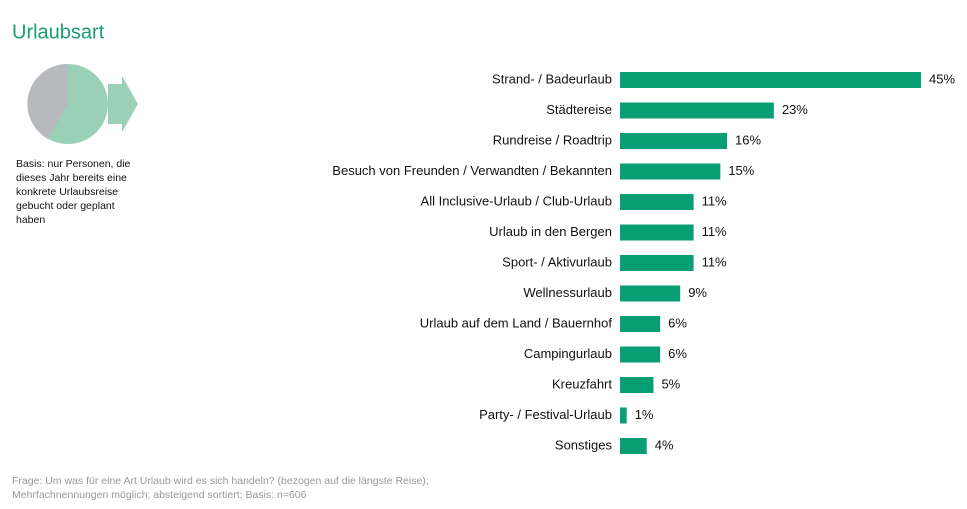  What do you see at coordinates (30, 220) in the screenshot?
I see `note: haben` at bounding box center [30, 220].